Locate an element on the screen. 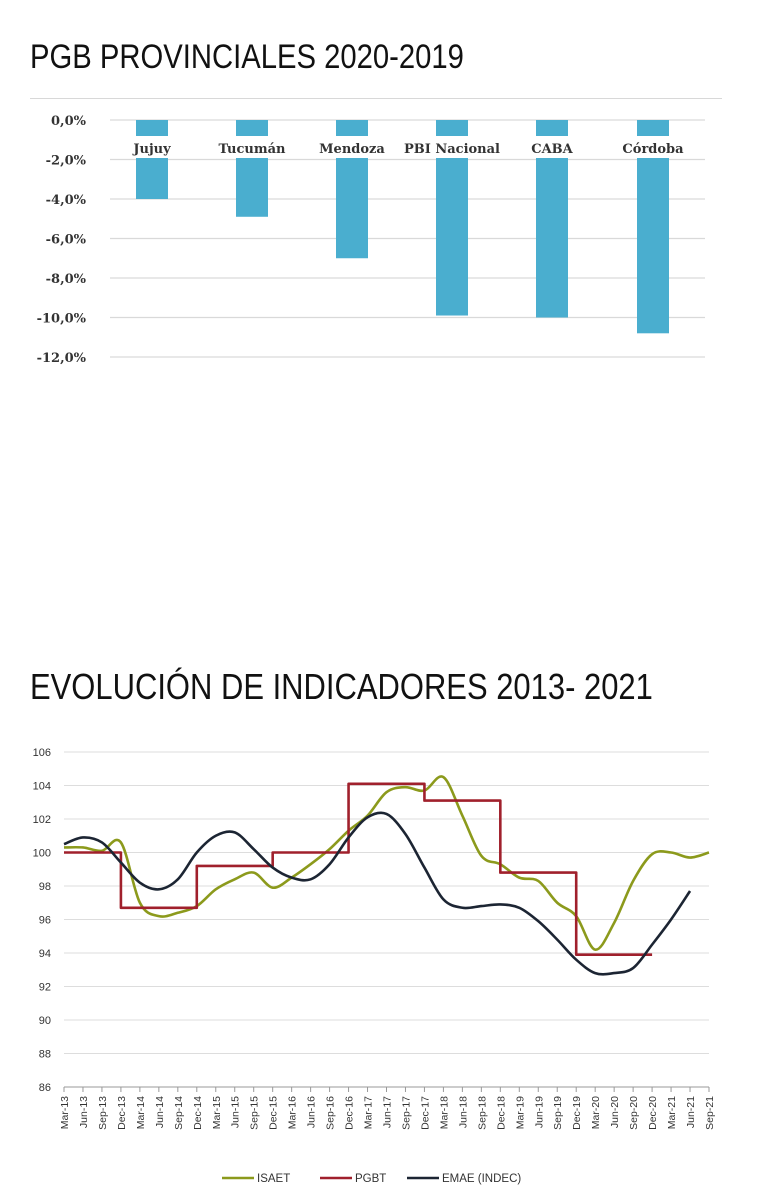  y-tick-label: 106 is located at coordinates (42, 753).